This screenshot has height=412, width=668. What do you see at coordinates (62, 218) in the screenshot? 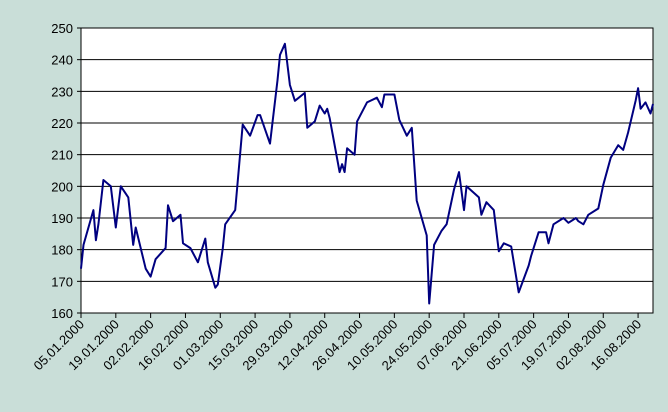
I see `y-tick-label: 190` at bounding box center [62, 218].